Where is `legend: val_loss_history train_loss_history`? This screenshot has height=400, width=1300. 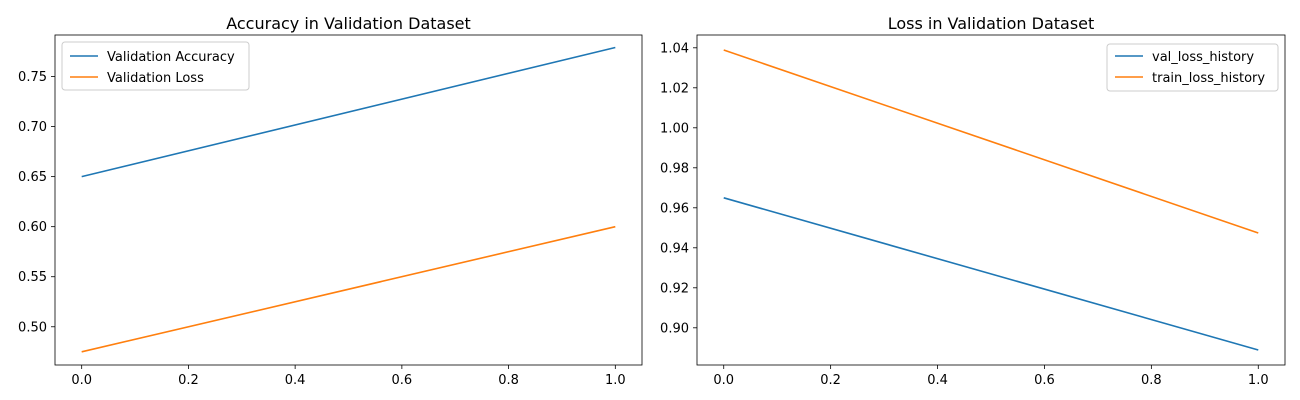 legend: val_loss_history train_loss_history is located at coordinates (1192, 67).